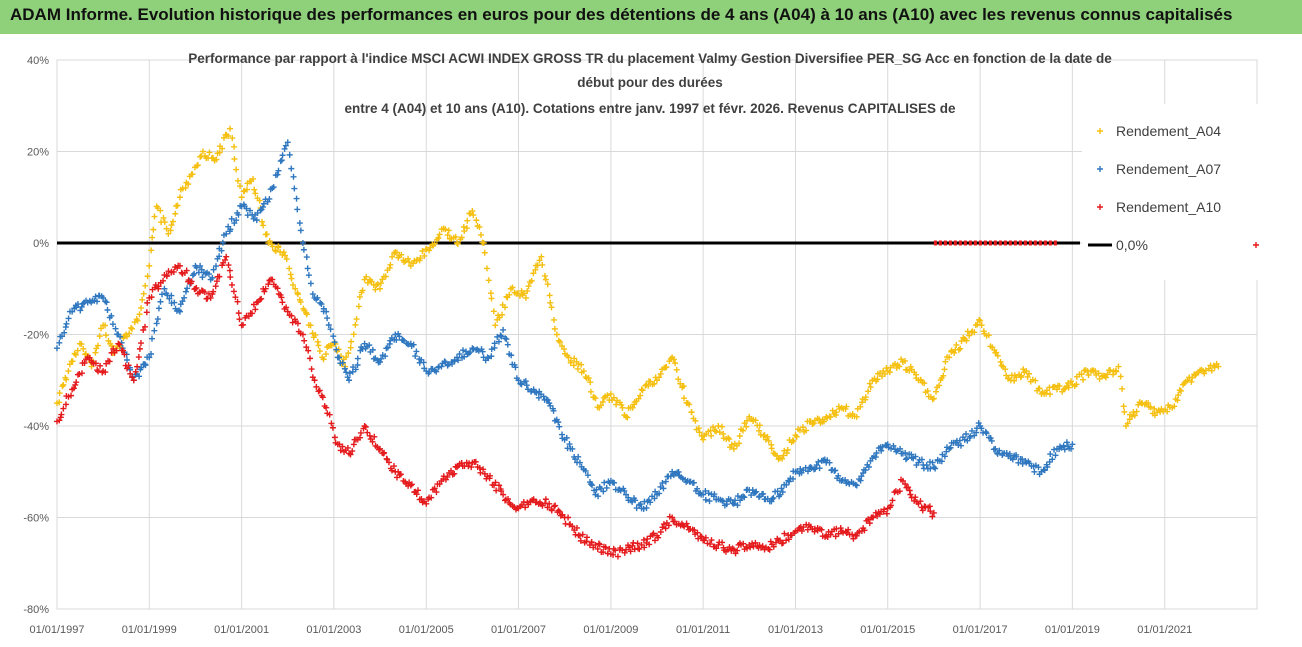 The height and width of the screenshot is (647, 1302). Describe the element at coordinates (426, 630) in the screenshot. I see `x-tick-label: 01/01/2005` at that location.